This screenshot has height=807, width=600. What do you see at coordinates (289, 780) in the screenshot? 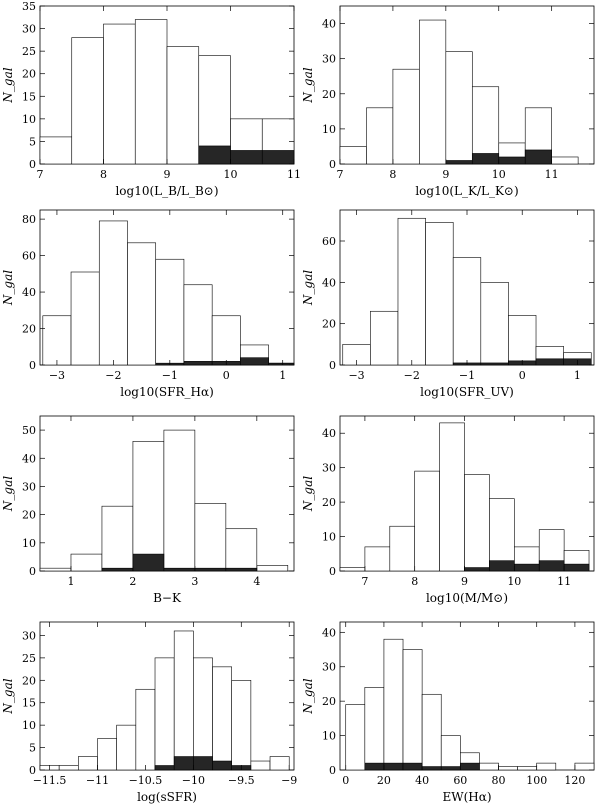
I see `x-tick-label: −9` at bounding box center [289, 780].